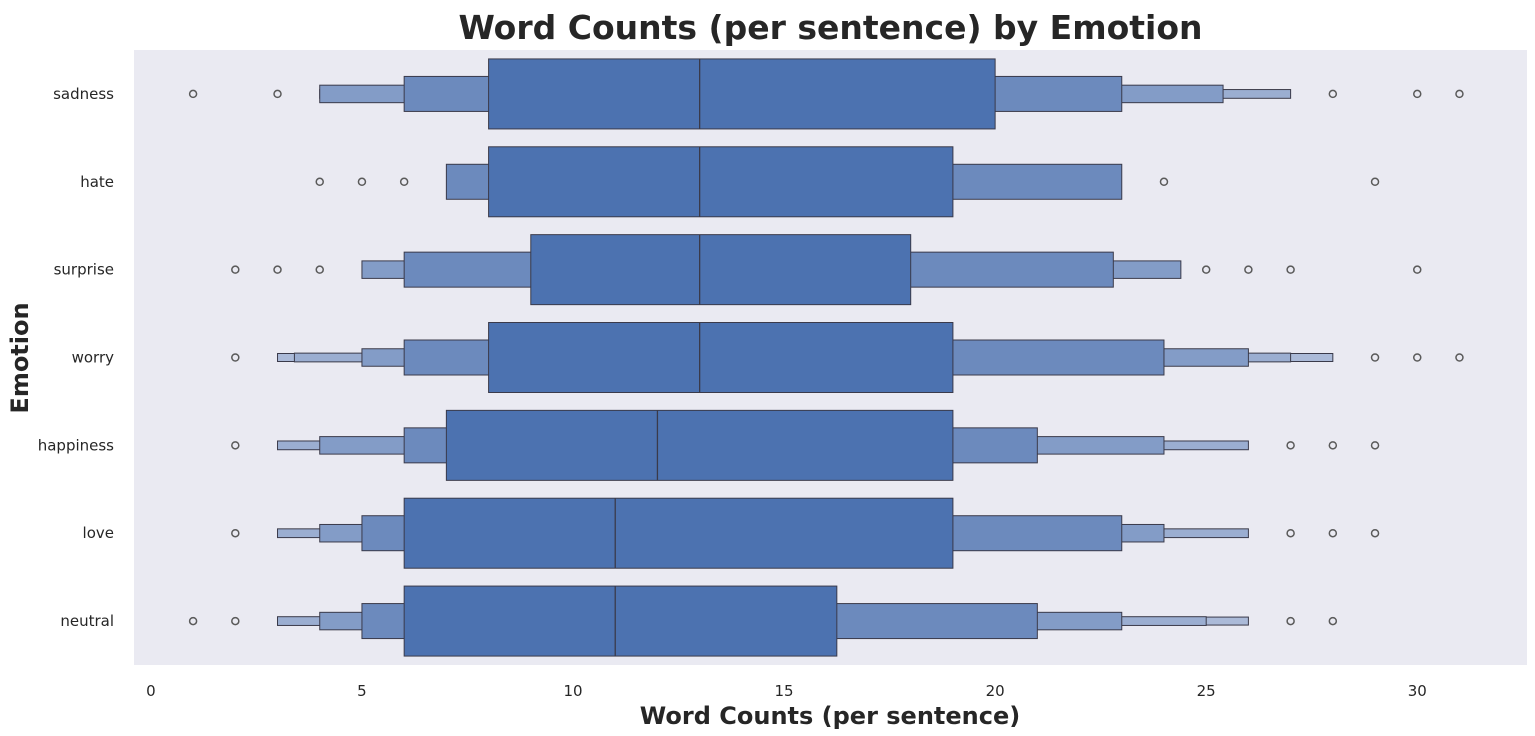  What do you see at coordinates (97, 182) in the screenshot?
I see `y-tick-label-hate: hate` at bounding box center [97, 182].